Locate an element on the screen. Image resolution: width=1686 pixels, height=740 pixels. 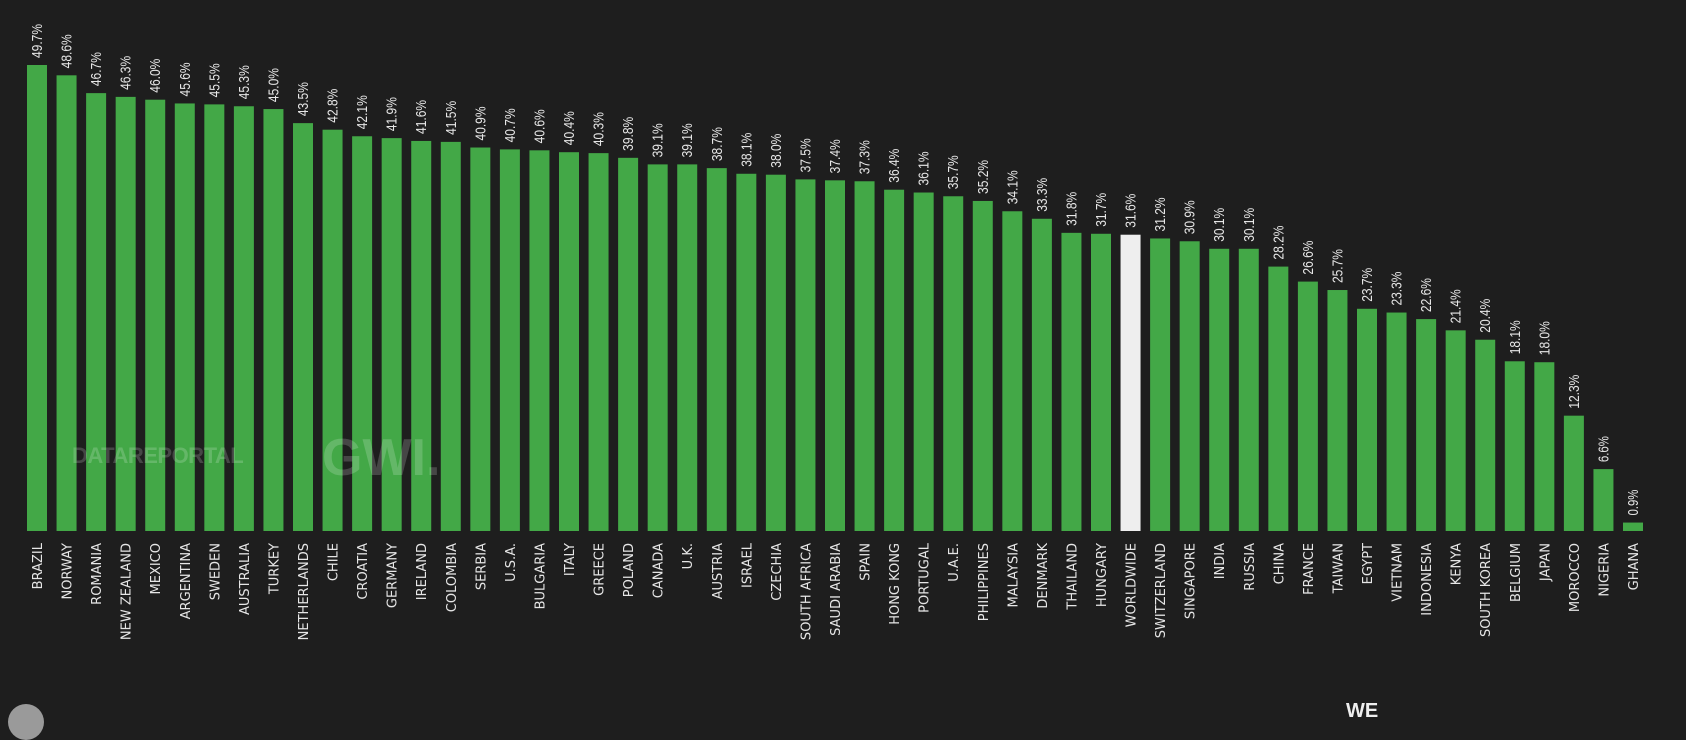
value-label: 22.6% is located at coordinates (1426, 295).